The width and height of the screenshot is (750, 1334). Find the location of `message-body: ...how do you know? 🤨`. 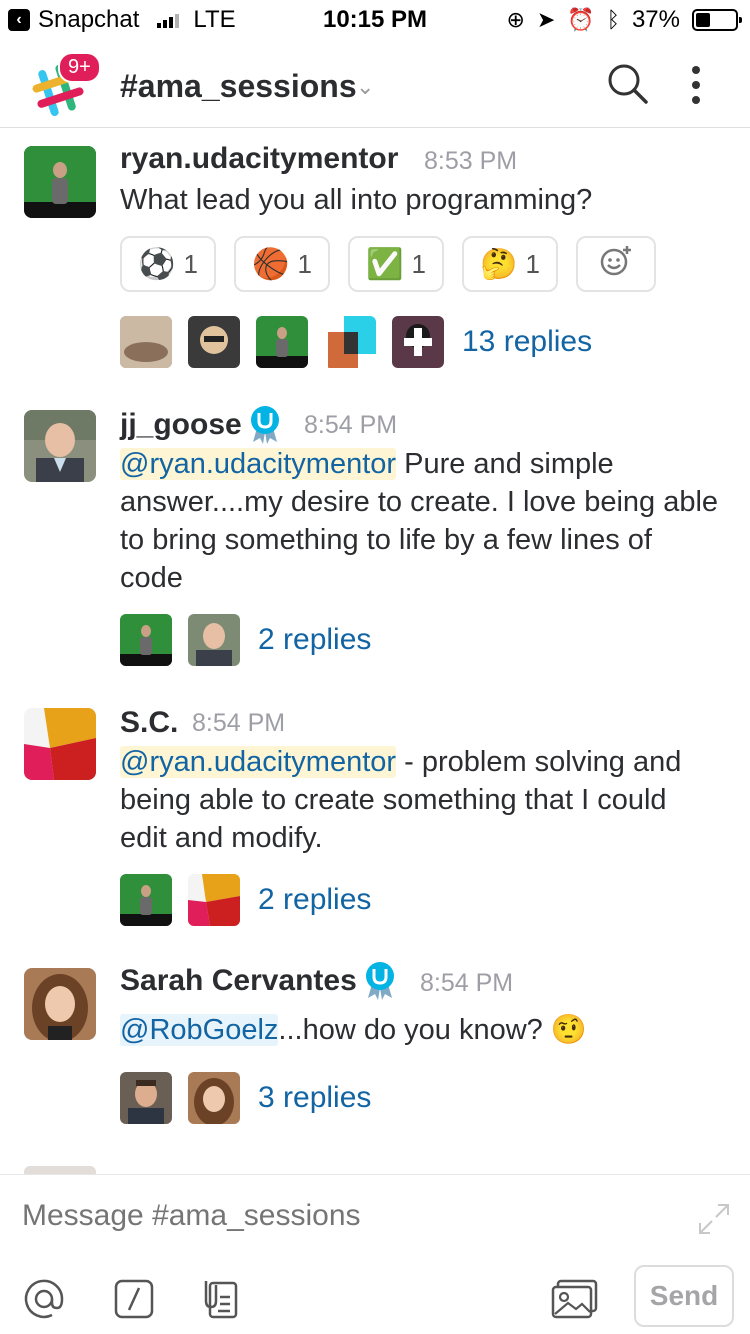

message-body: ...how do you know? 🤨 is located at coordinates (432, 1030).